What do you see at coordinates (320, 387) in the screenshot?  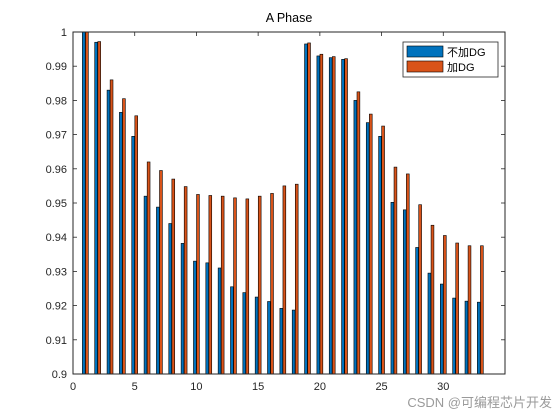 I see `x-tick-label-20: 20` at bounding box center [320, 387].